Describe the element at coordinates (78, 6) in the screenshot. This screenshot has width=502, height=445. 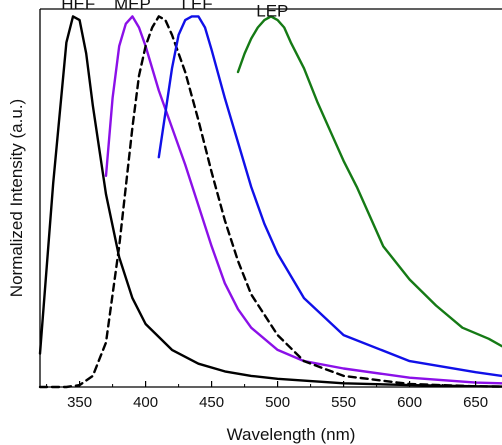
I see `series-label-hef: HEF` at that location.